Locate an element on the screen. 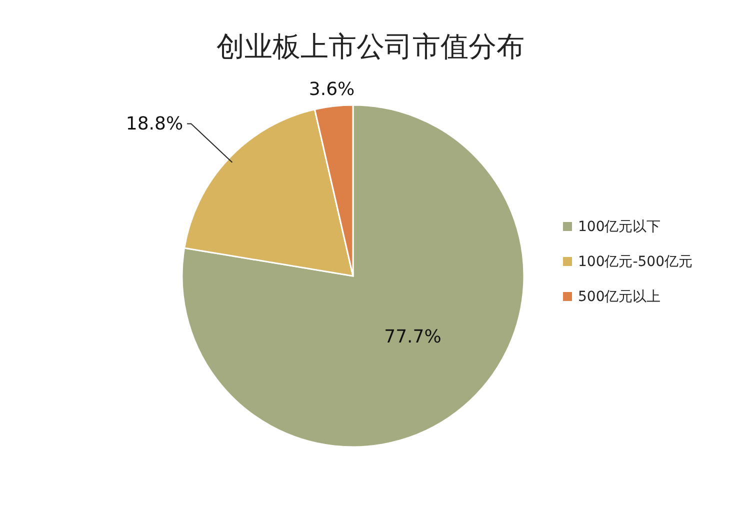  legend-label: 100亿元以下 is located at coordinates (619, 227).